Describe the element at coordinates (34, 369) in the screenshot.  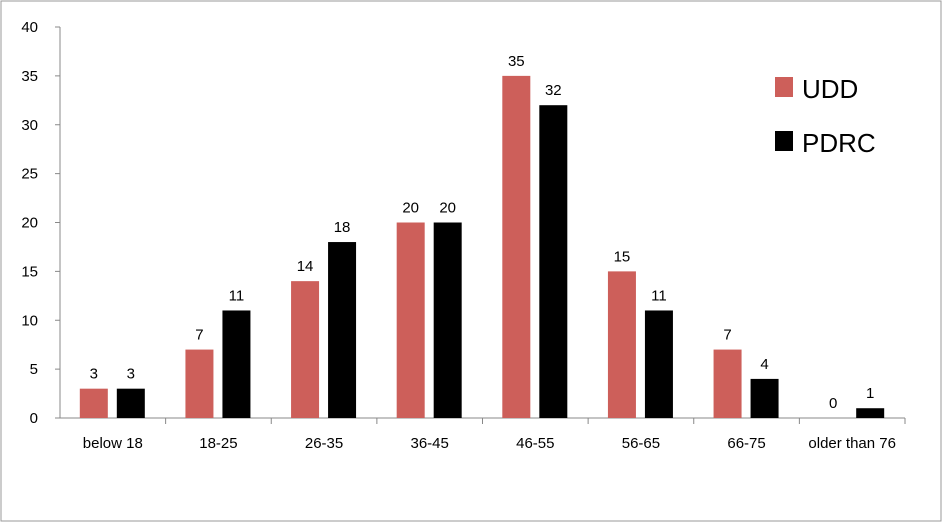
I see `y-tick-label: 5` at that location.